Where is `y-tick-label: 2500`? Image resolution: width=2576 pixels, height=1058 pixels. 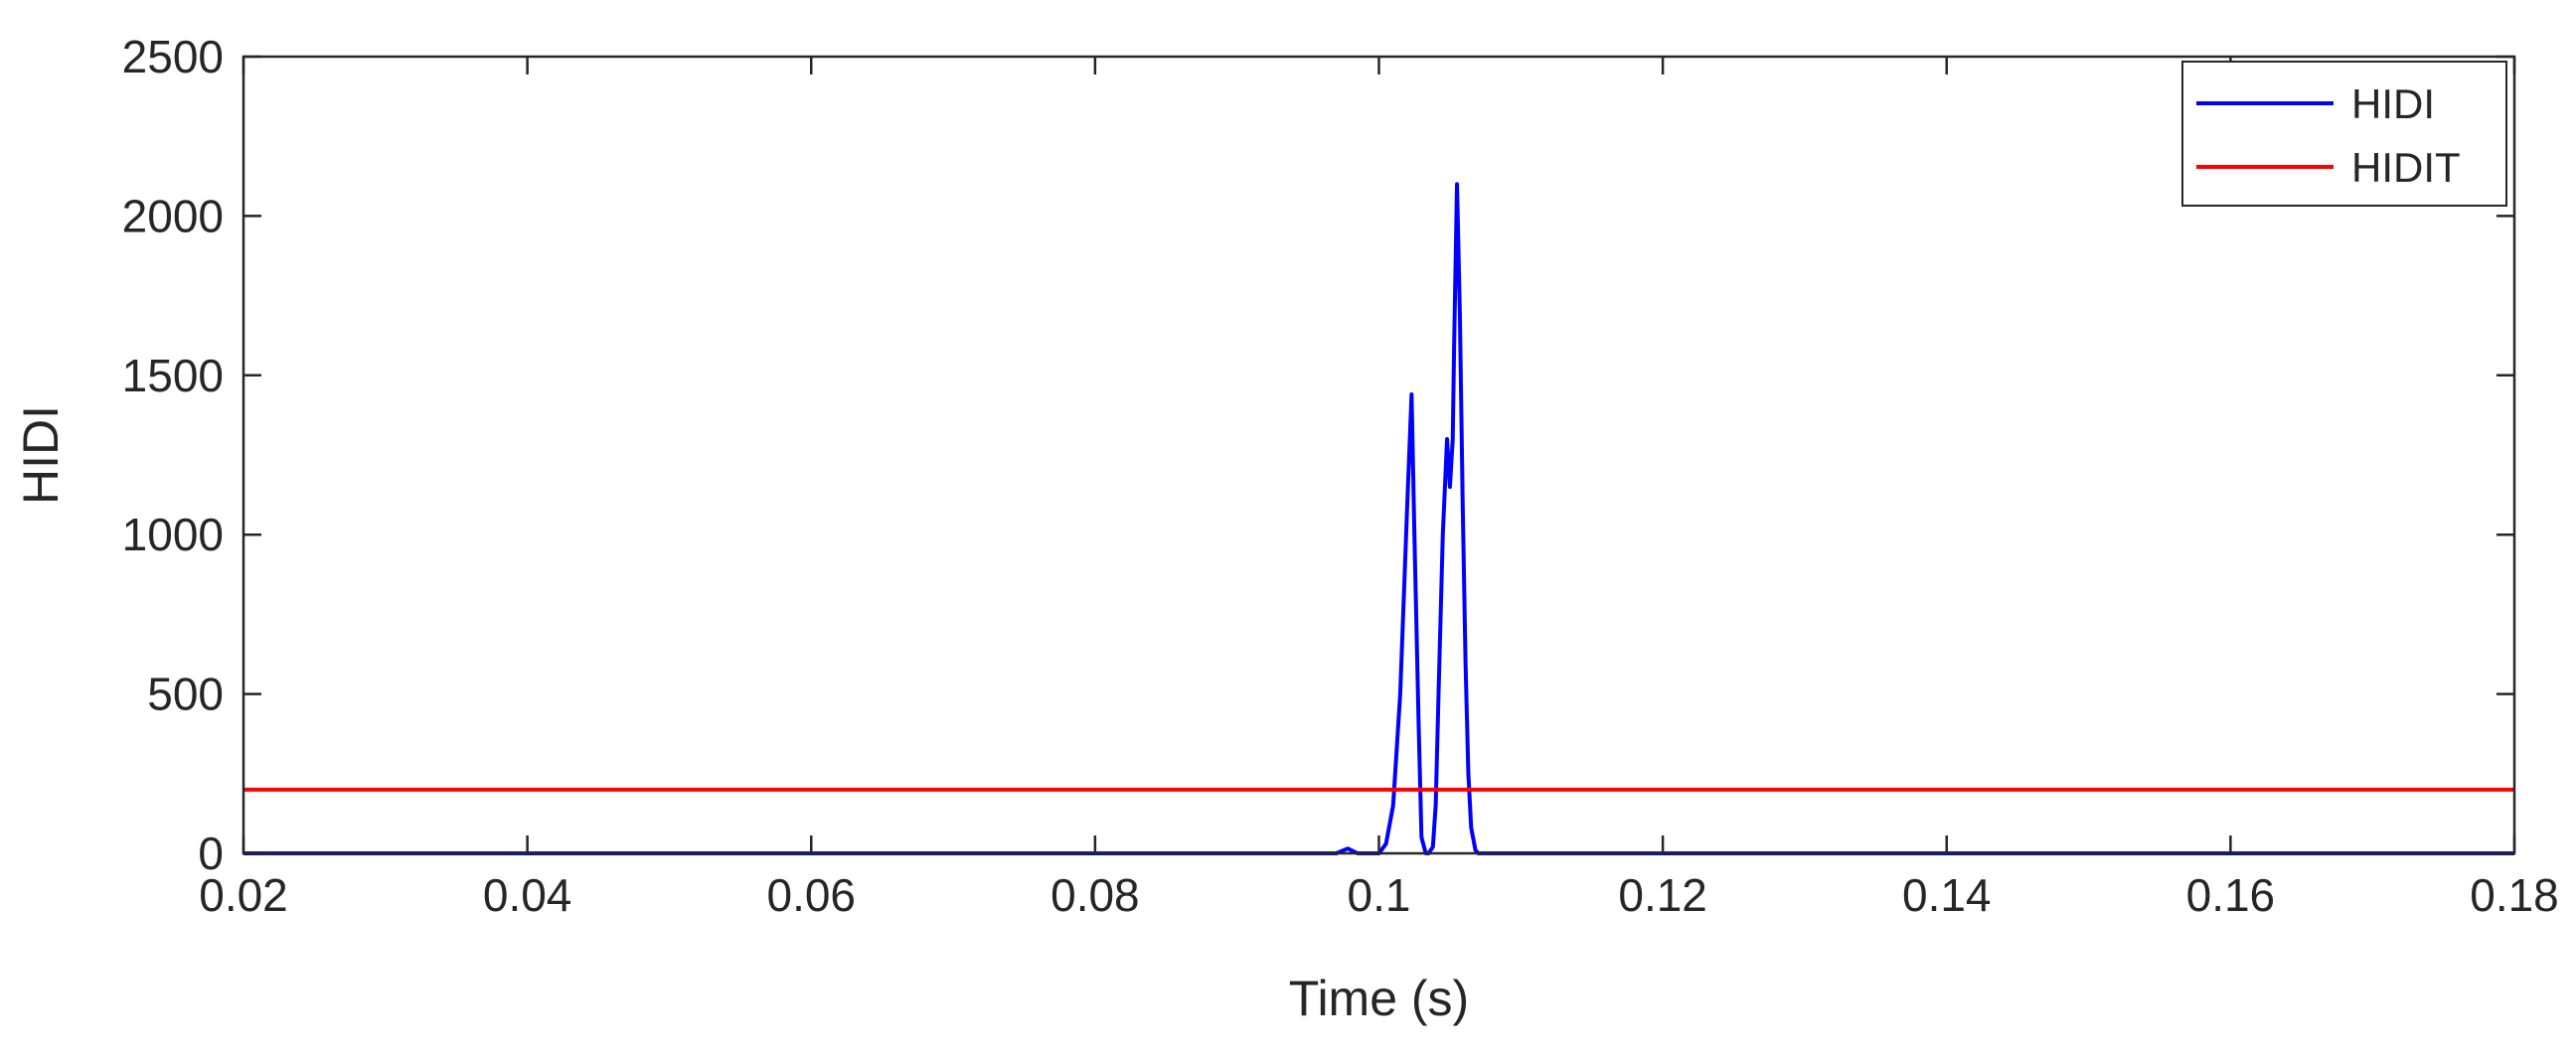 y-tick-label: 2500 is located at coordinates (173, 56).